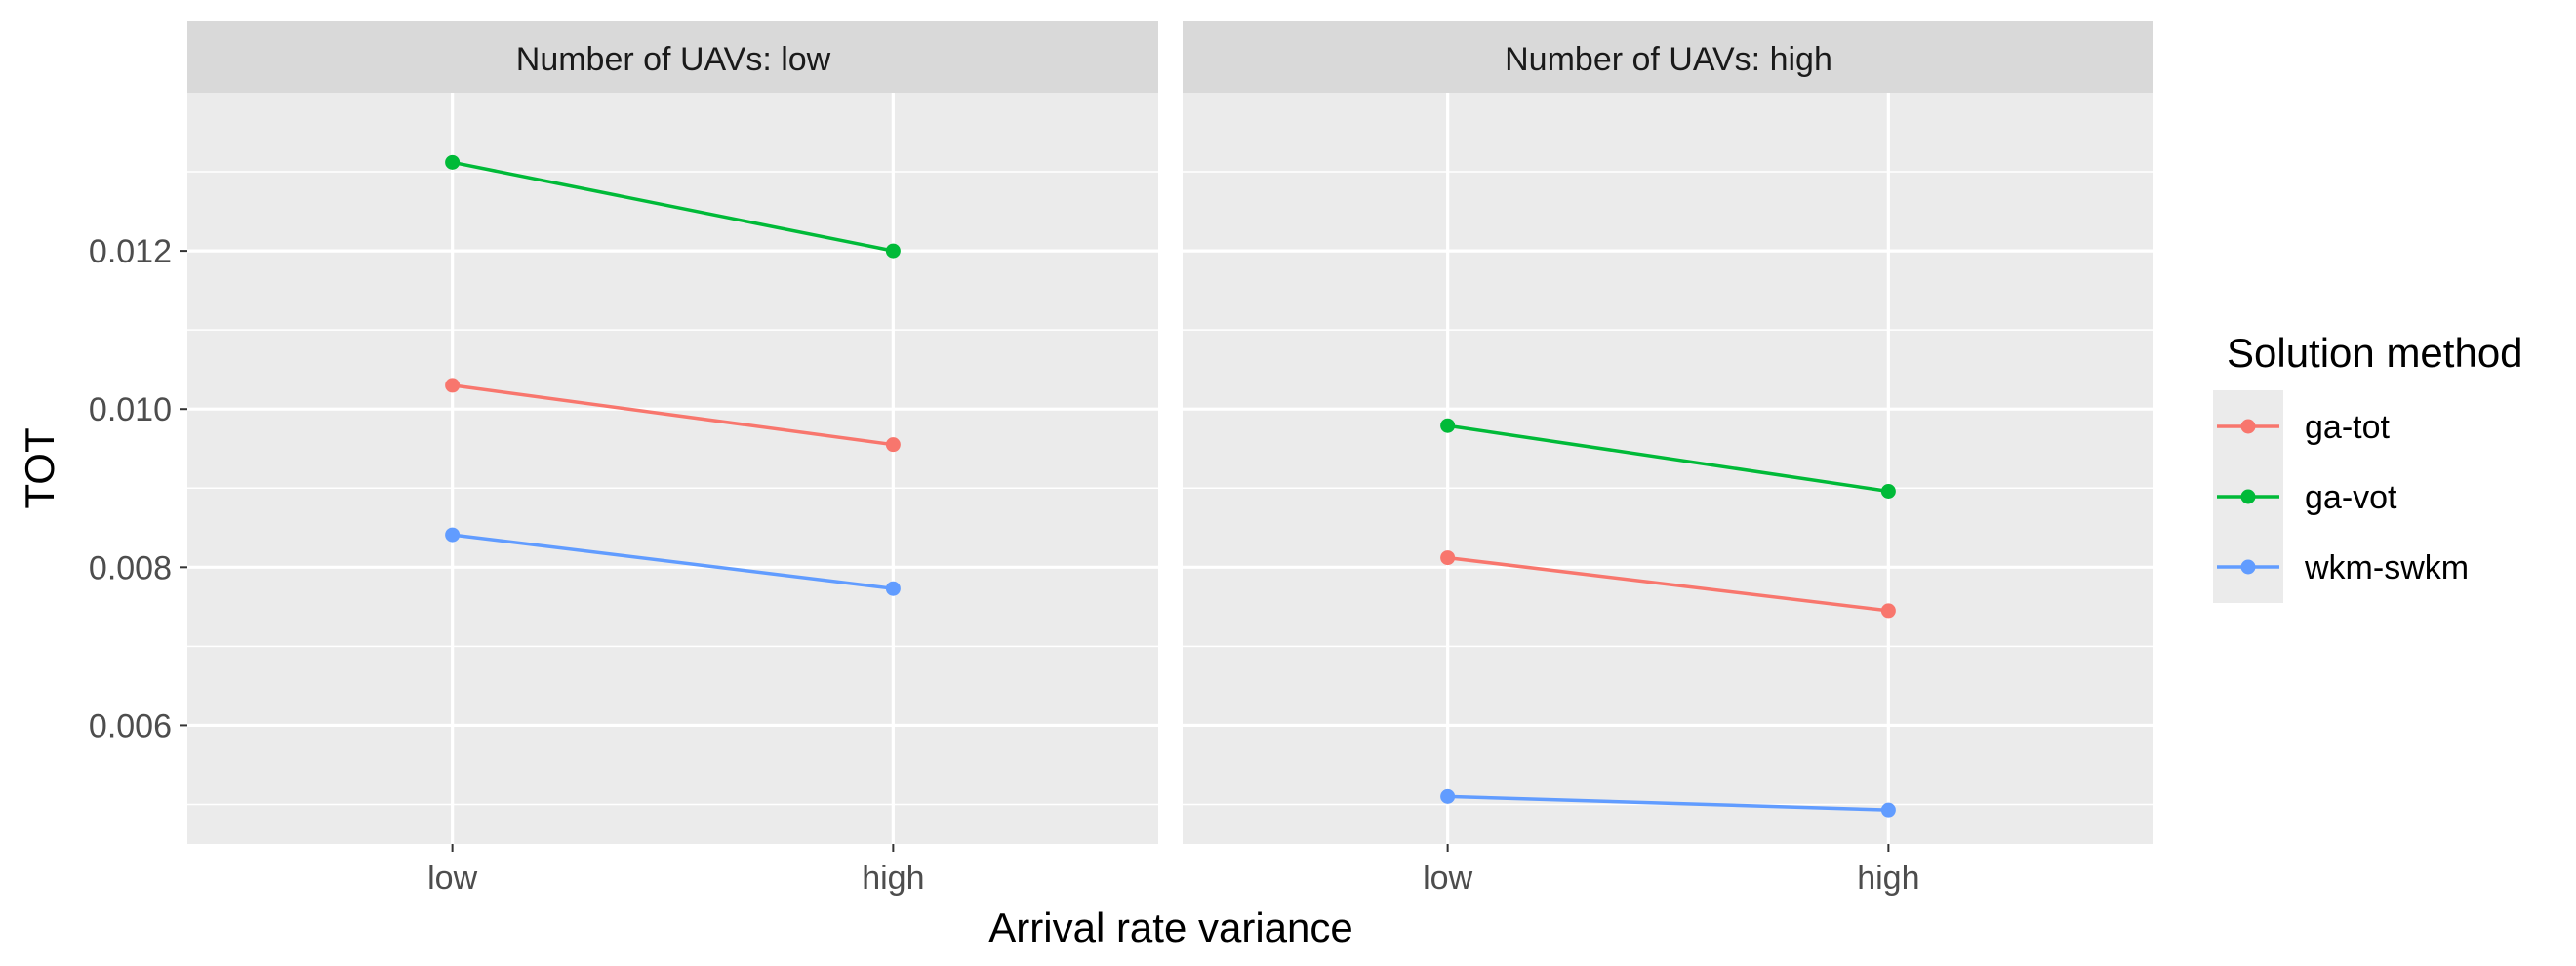 The height and width of the screenshot is (966, 2576). What do you see at coordinates (673, 59) in the screenshot?
I see `strip-label: Number of UAVs: low` at bounding box center [673, 59].